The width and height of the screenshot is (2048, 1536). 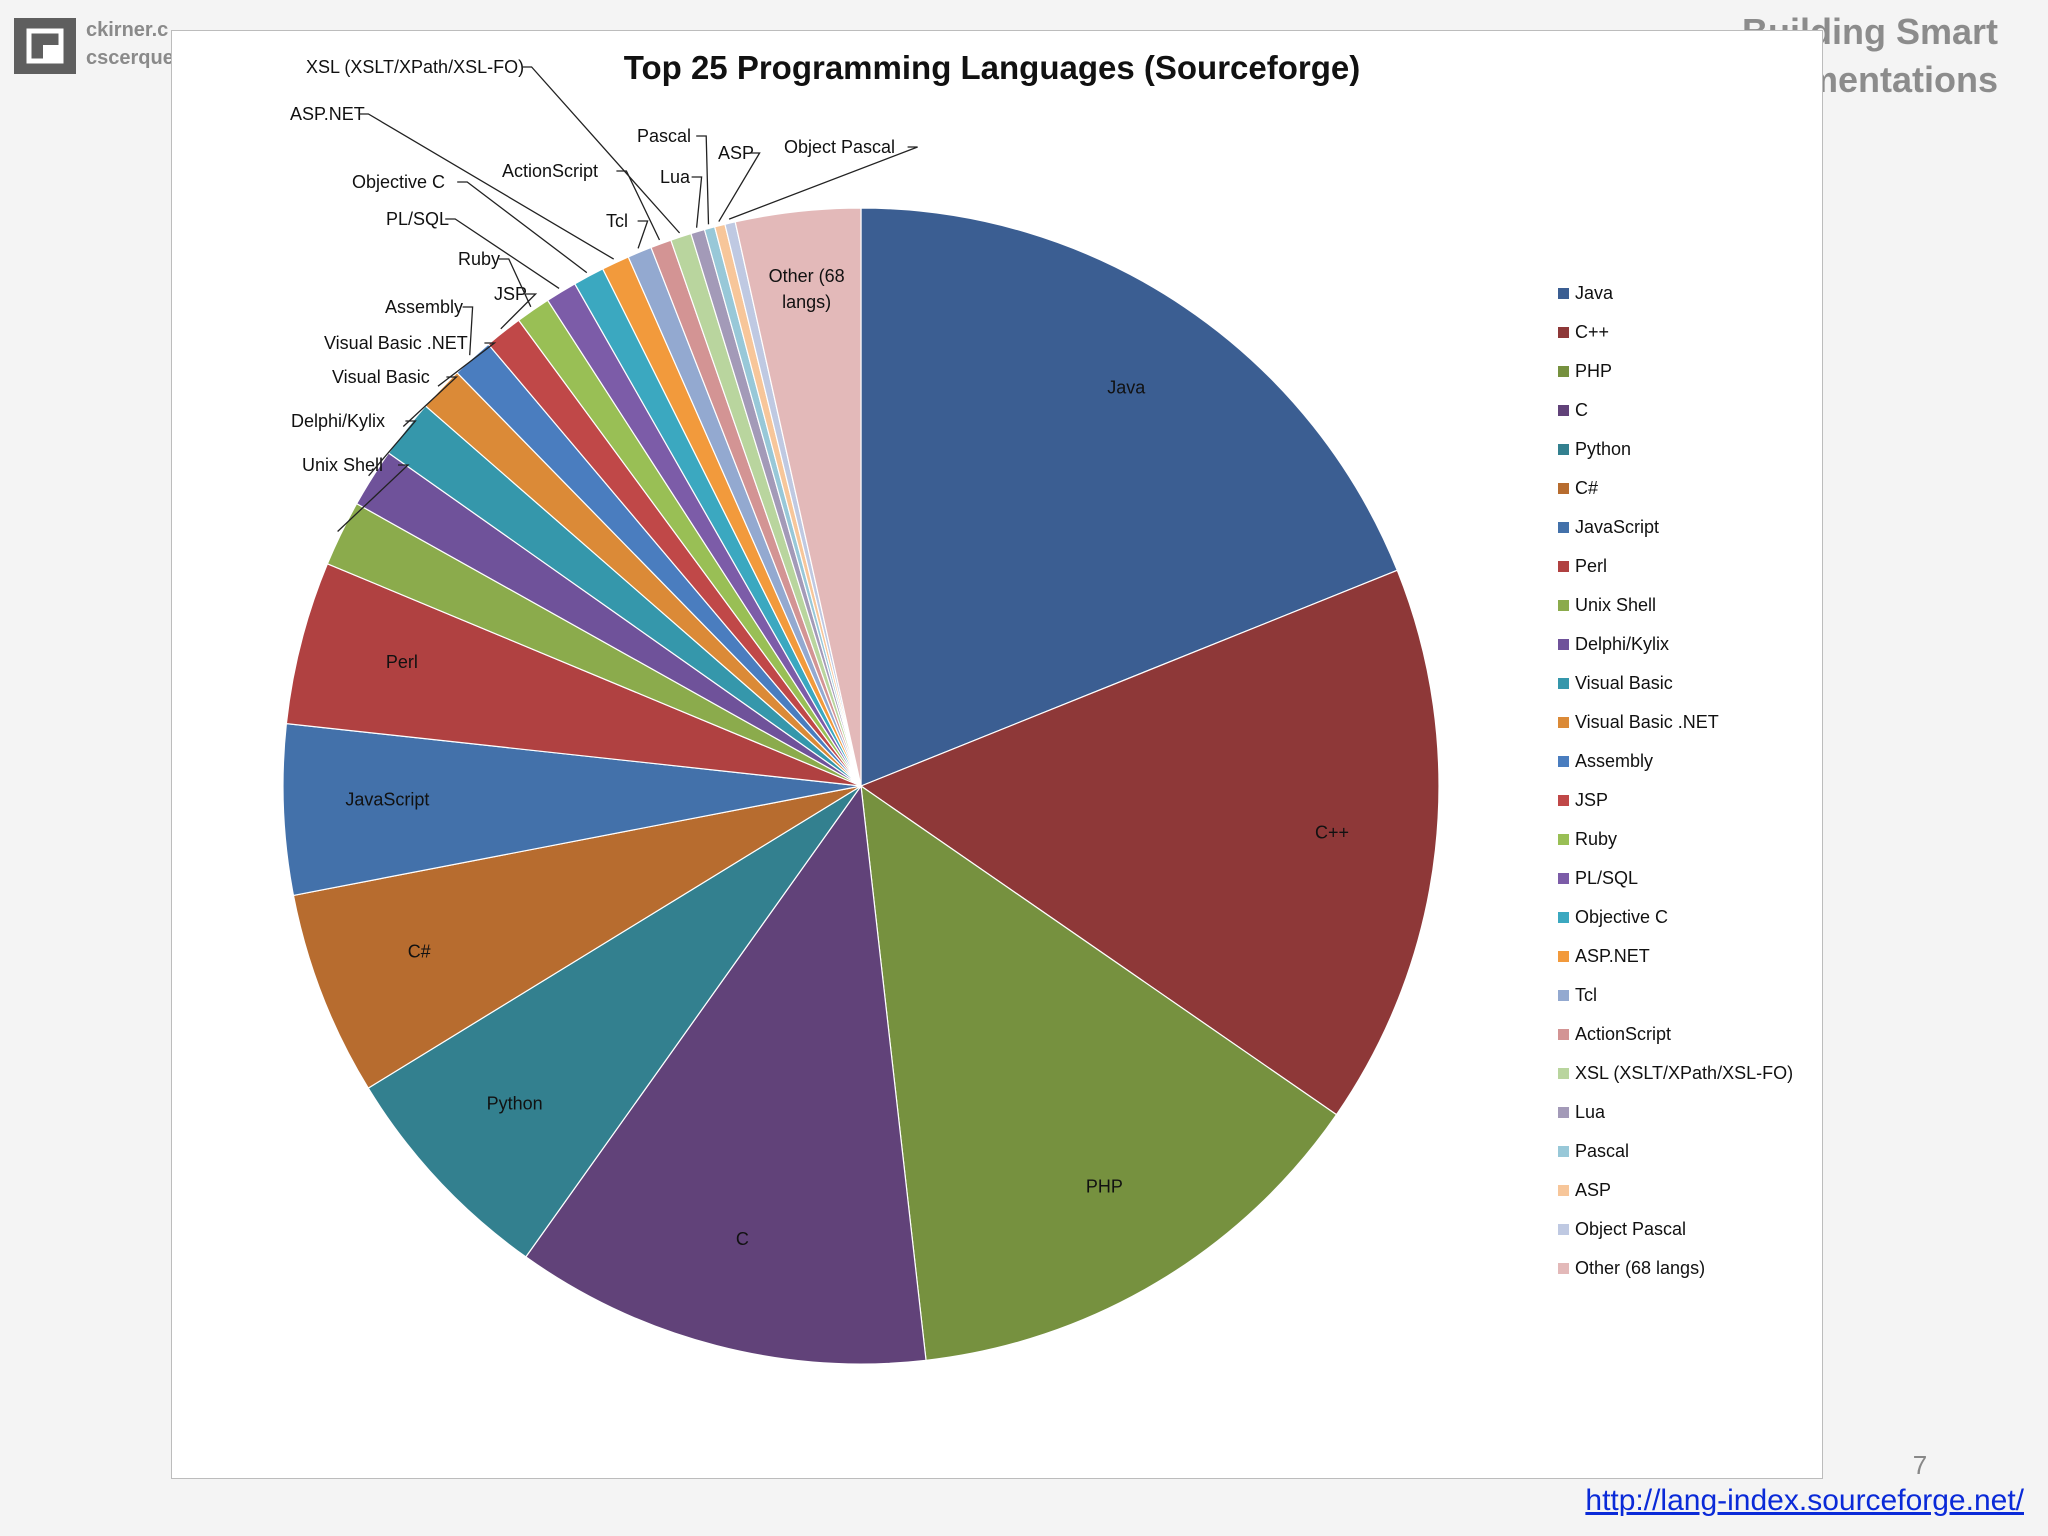 What do you see at coordinates (1563, 1151) in the screenshot?
I see `legend-swatch-pascal` at bounding box center [1563, 1151].